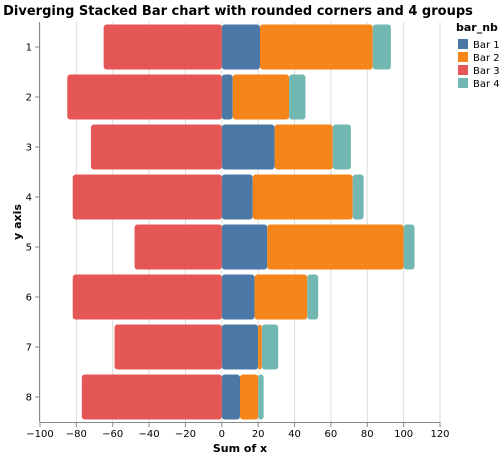  What do you see at coordinates (486, 71) in the screenshot?
I see `legend-label: Bar 3` at bounding box center [486, 71].